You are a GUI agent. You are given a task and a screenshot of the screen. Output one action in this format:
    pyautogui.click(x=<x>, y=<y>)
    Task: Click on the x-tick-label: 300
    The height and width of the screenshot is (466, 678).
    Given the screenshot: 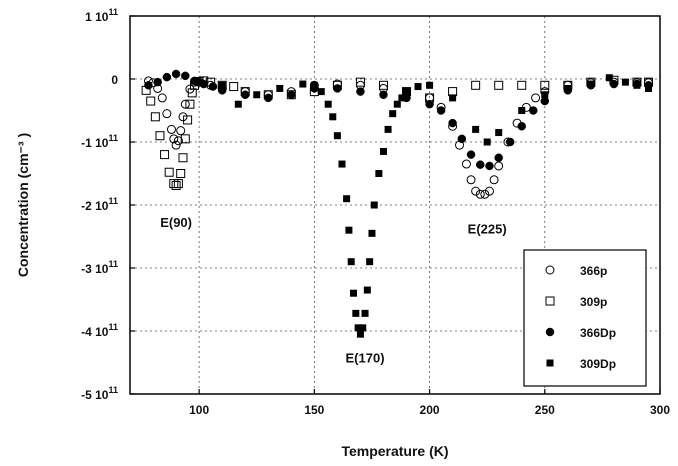 What is the action you would take?
    pyautogui.click(x=660, y=410)
    